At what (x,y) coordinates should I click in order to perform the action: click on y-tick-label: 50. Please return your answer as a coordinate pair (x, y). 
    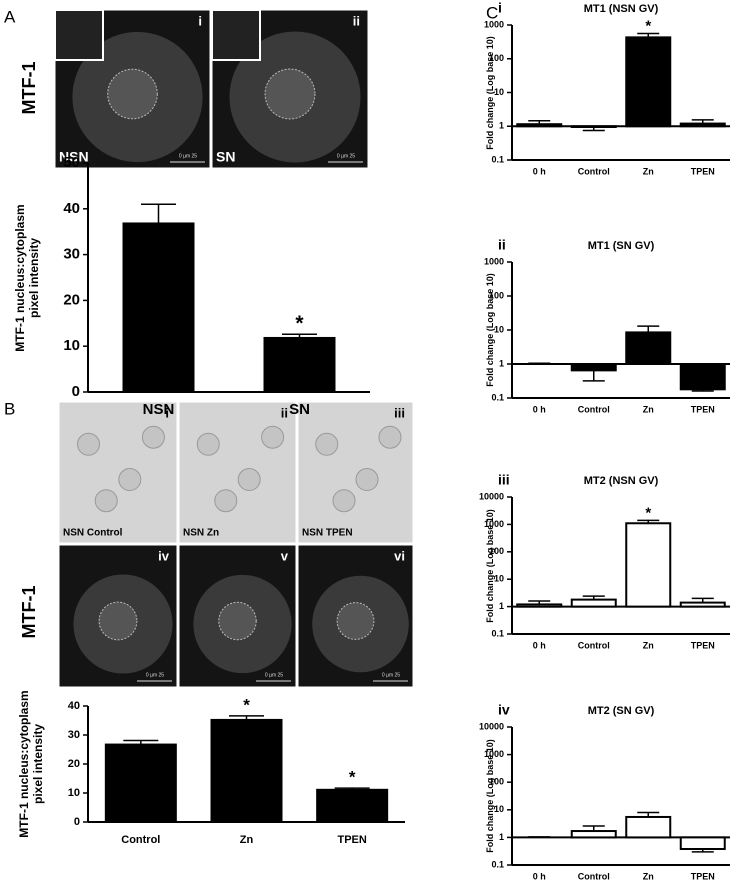
    Looking at the image, I should click on (71, 162).